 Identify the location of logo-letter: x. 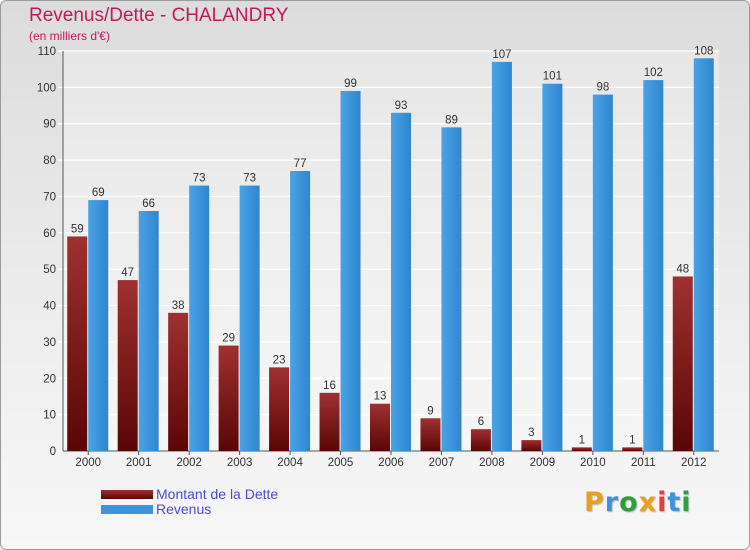
(648, 502).